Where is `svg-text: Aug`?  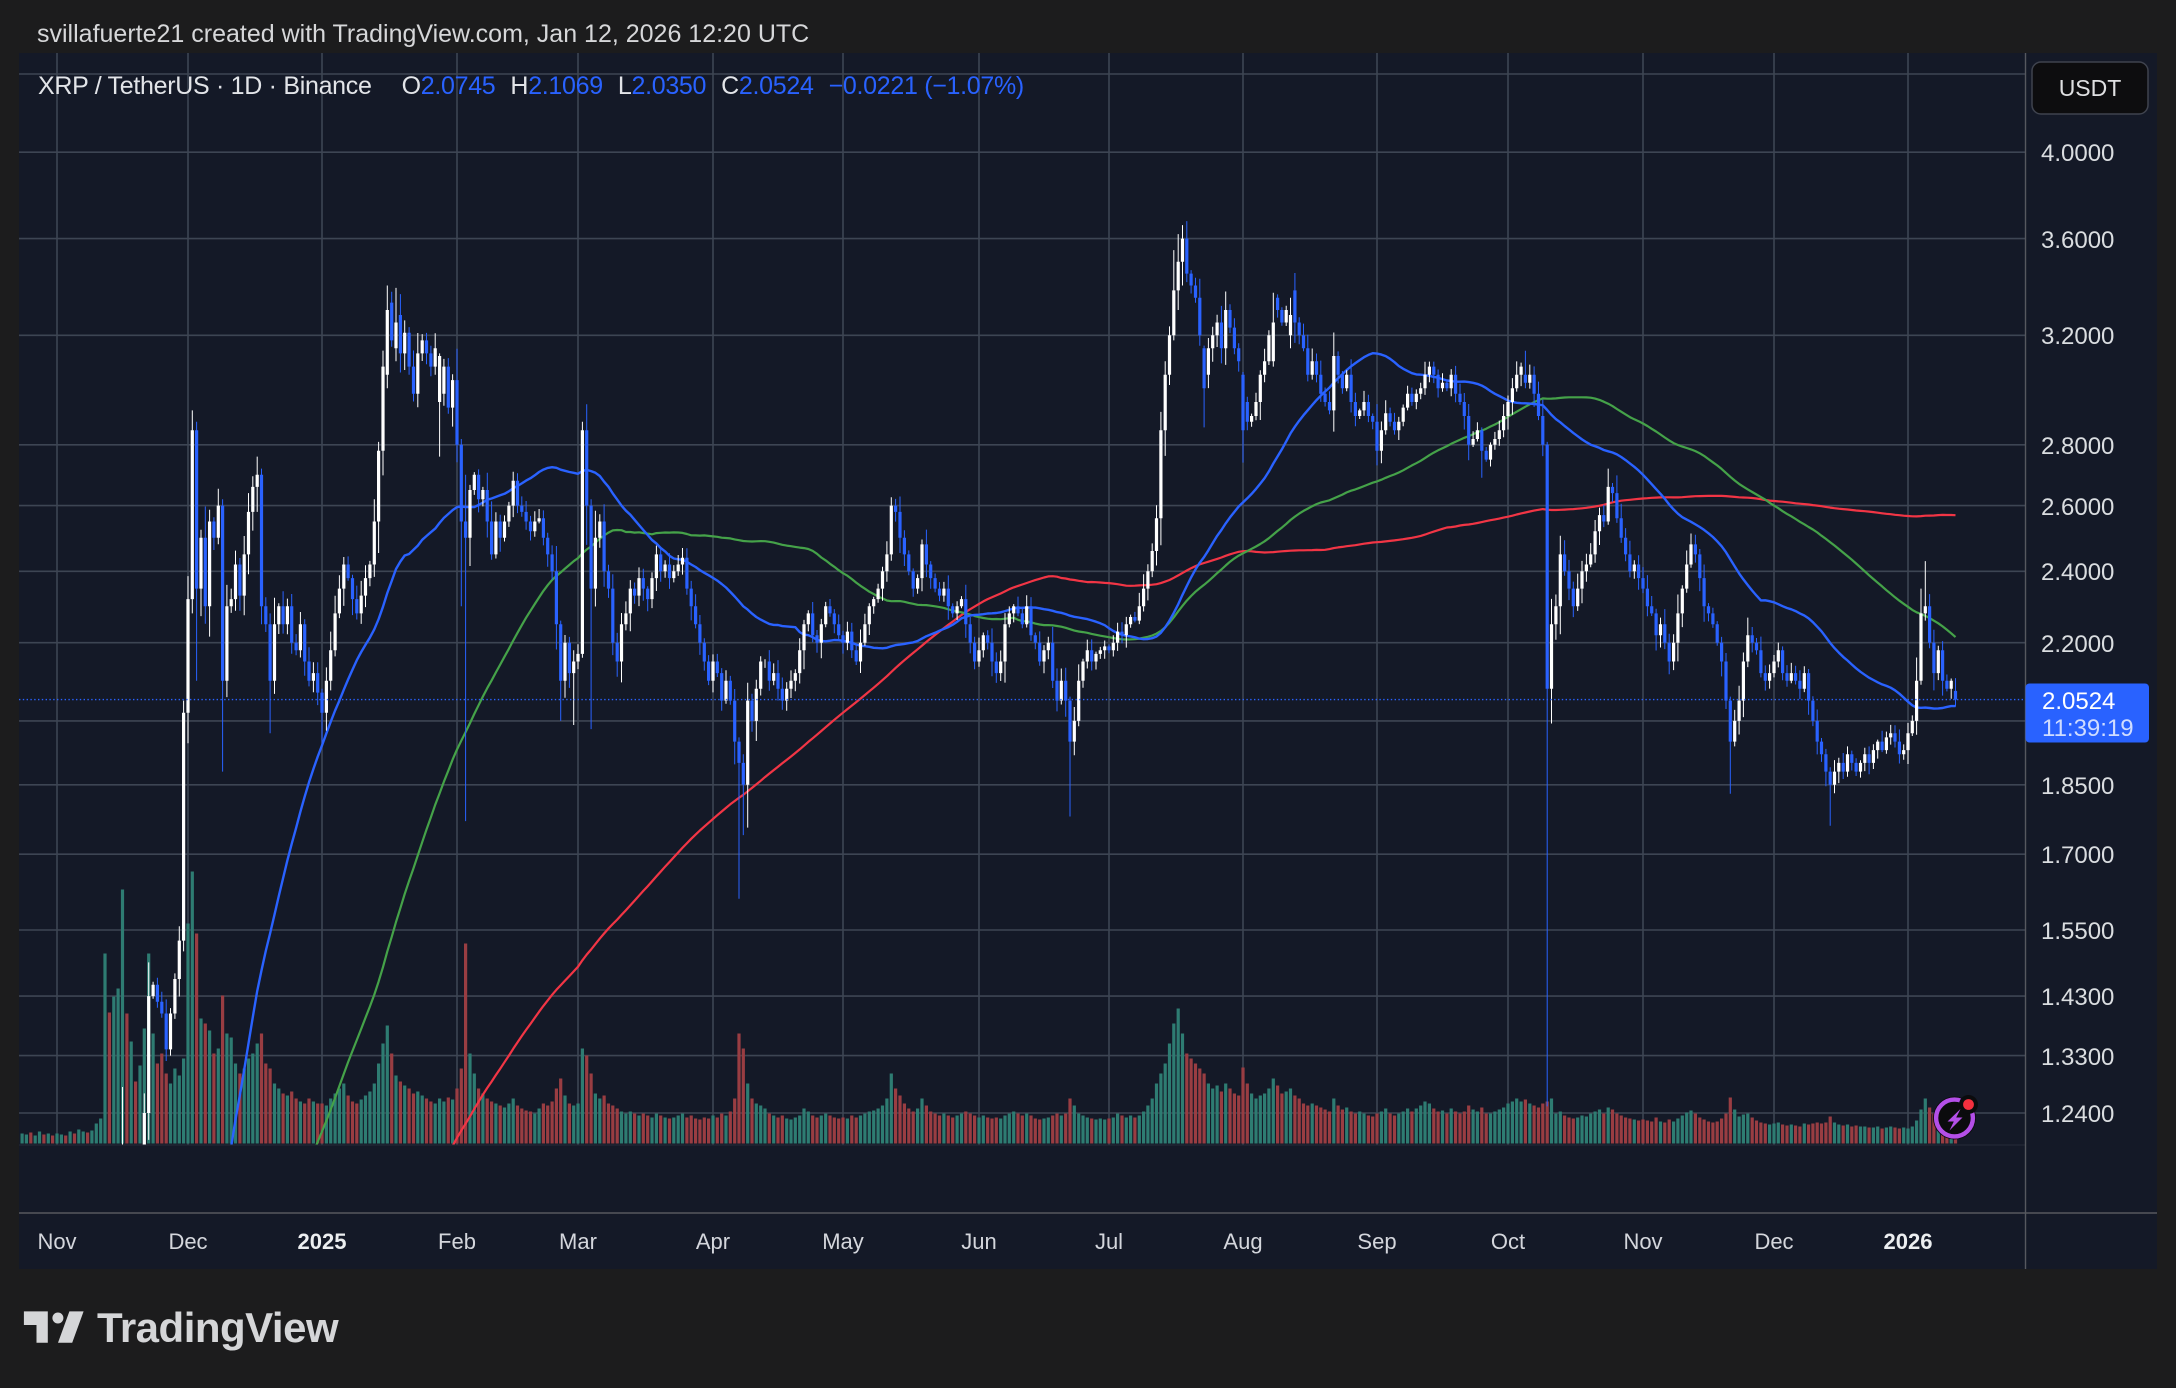
svg-text: Aug is located at coordinates (1242, 1241).